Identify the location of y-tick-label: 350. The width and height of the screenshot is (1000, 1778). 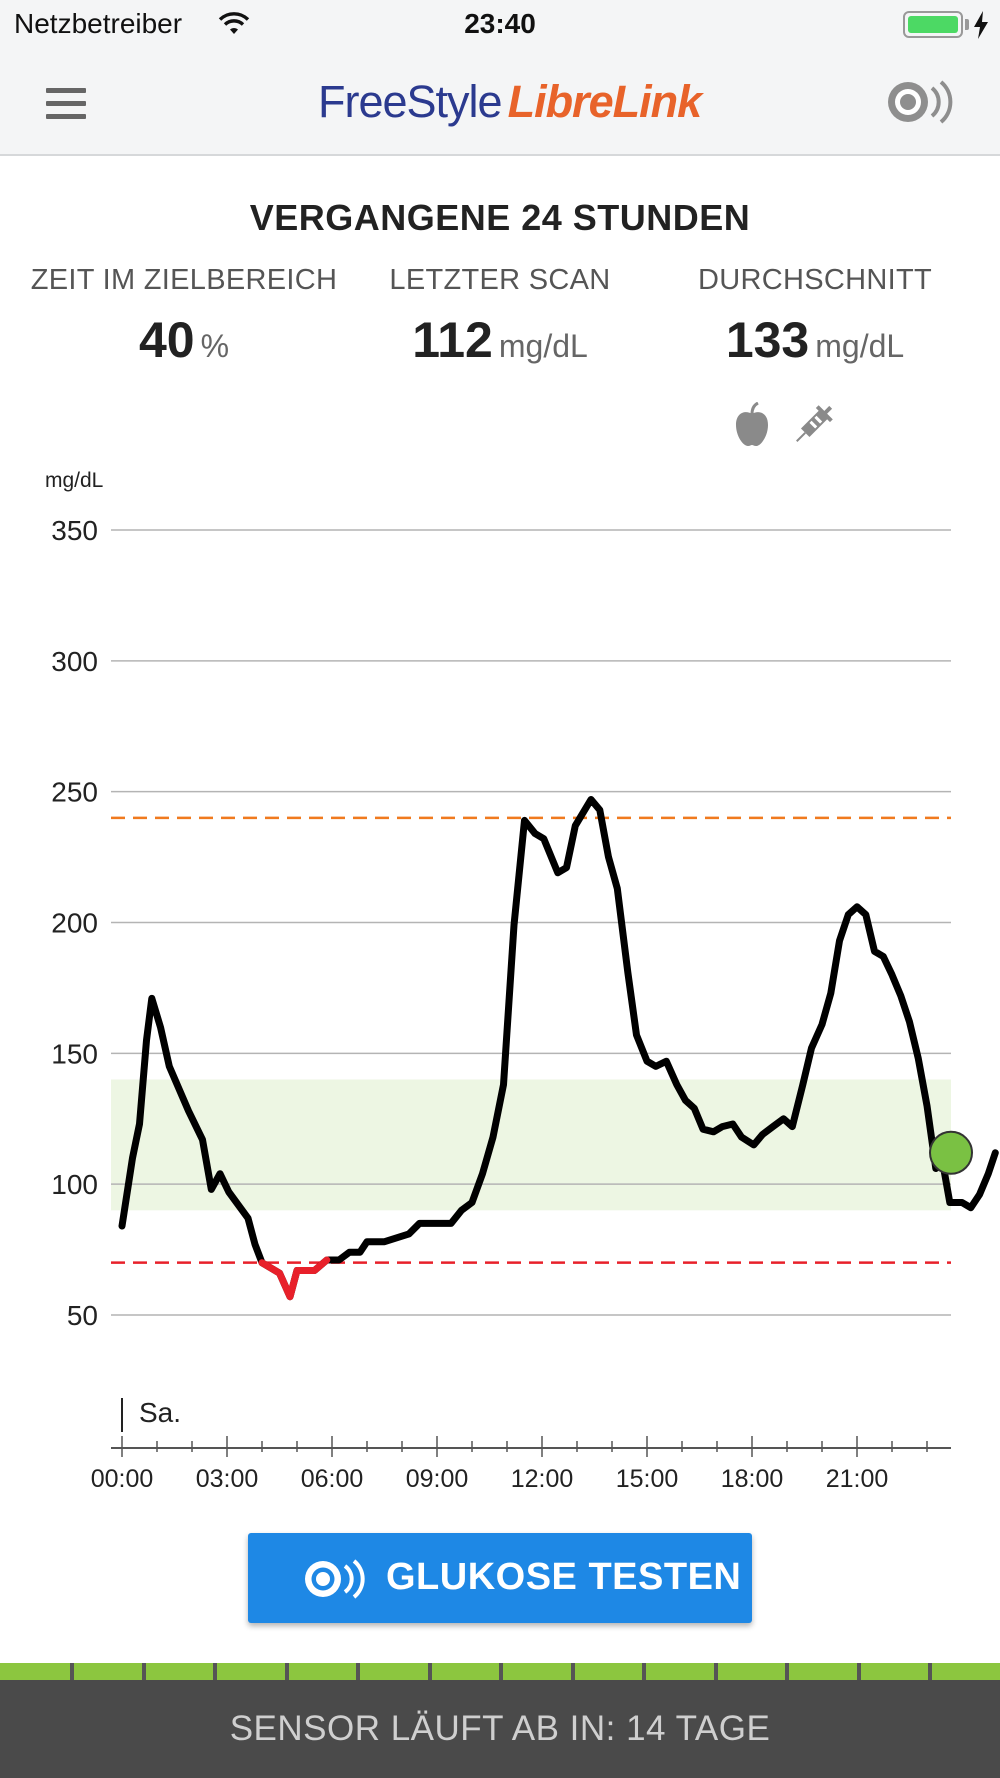
(74, 530).